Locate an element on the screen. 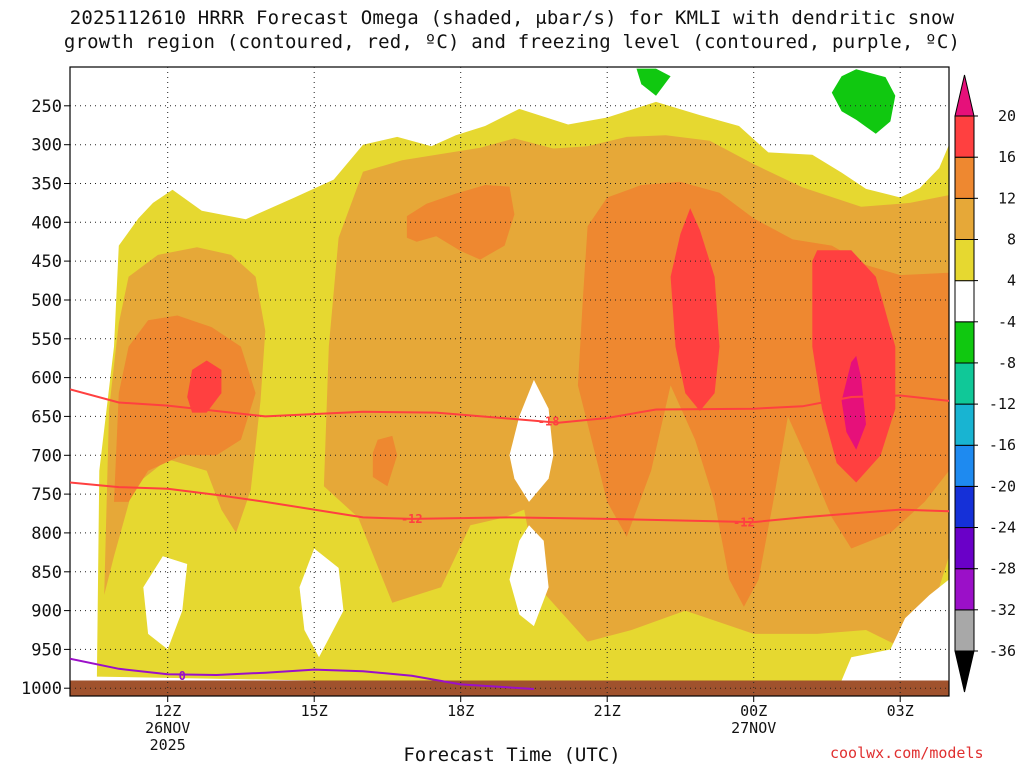  y-tick-label-250: 250 is located at coordinates (46, 107).